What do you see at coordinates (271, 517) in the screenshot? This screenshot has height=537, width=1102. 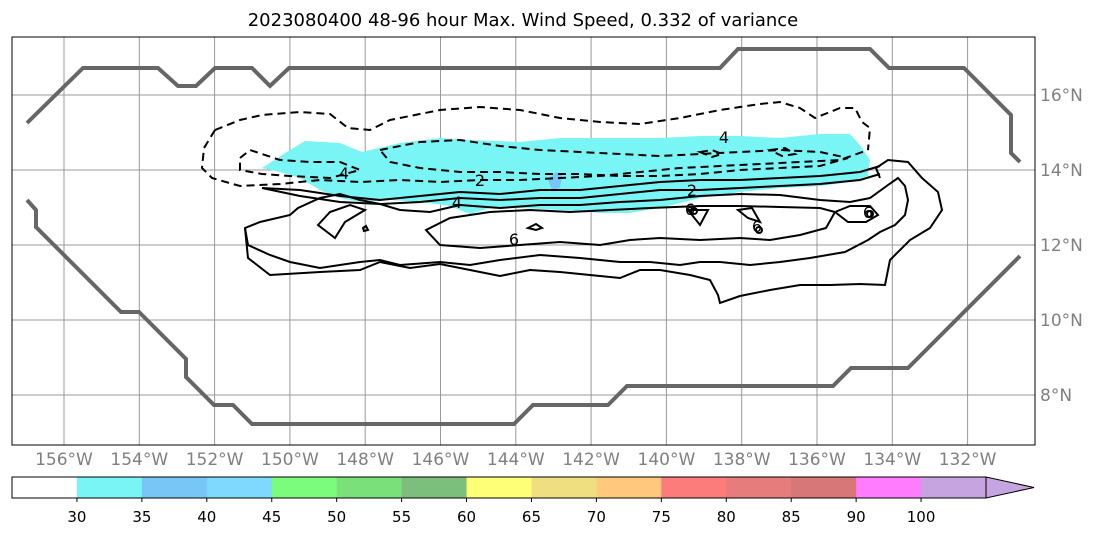 I see `colorbar-tick-label: 45` at bounding box center [271, 517].